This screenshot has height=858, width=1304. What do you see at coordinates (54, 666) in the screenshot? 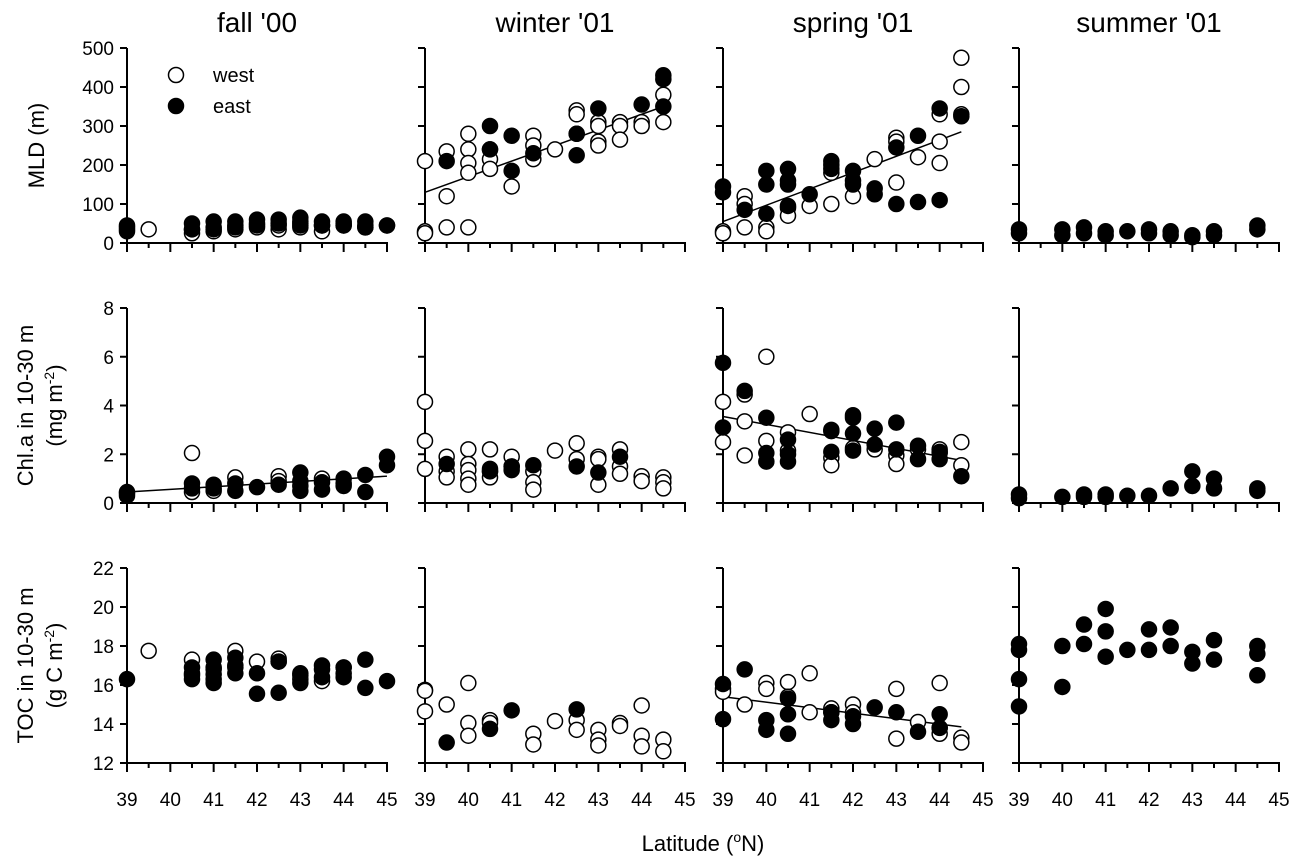
I see `y-axis-label-toc-1: (g C m-2)` at bounding box center [54, 666].